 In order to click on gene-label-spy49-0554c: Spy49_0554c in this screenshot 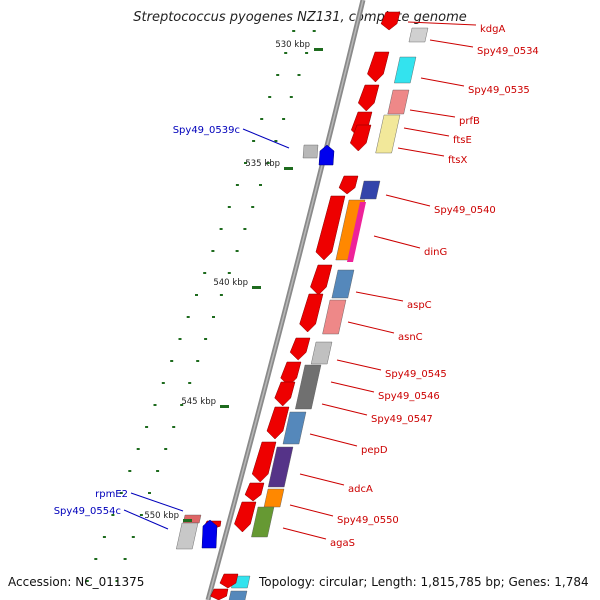, I will do `click(87, 511)`.